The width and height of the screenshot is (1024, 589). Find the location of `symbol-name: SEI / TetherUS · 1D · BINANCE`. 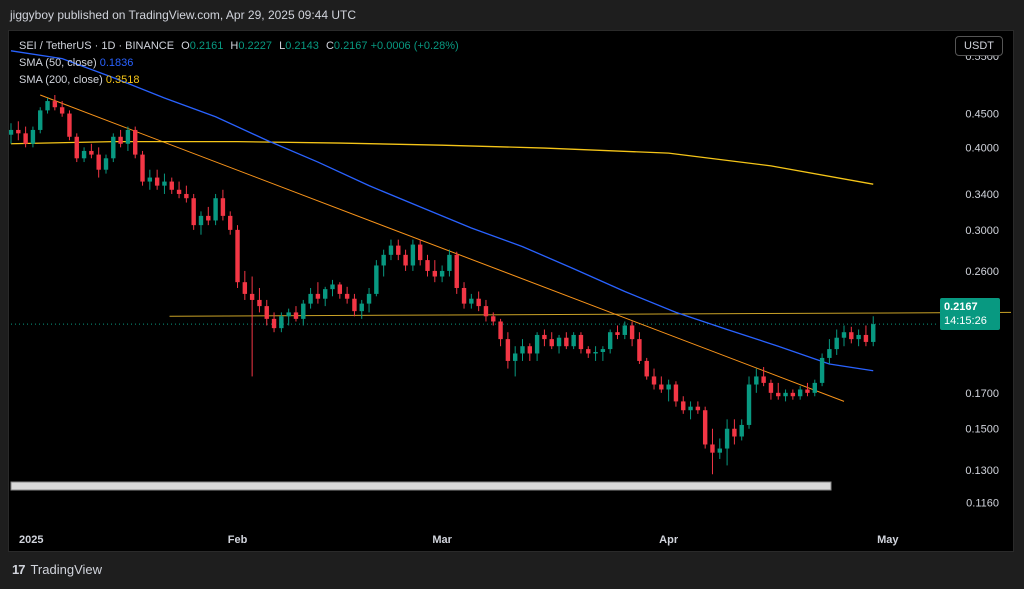

symbol-name: SEI / TetherUS · 1D · BINANCE is located at coordinates (97, 46).